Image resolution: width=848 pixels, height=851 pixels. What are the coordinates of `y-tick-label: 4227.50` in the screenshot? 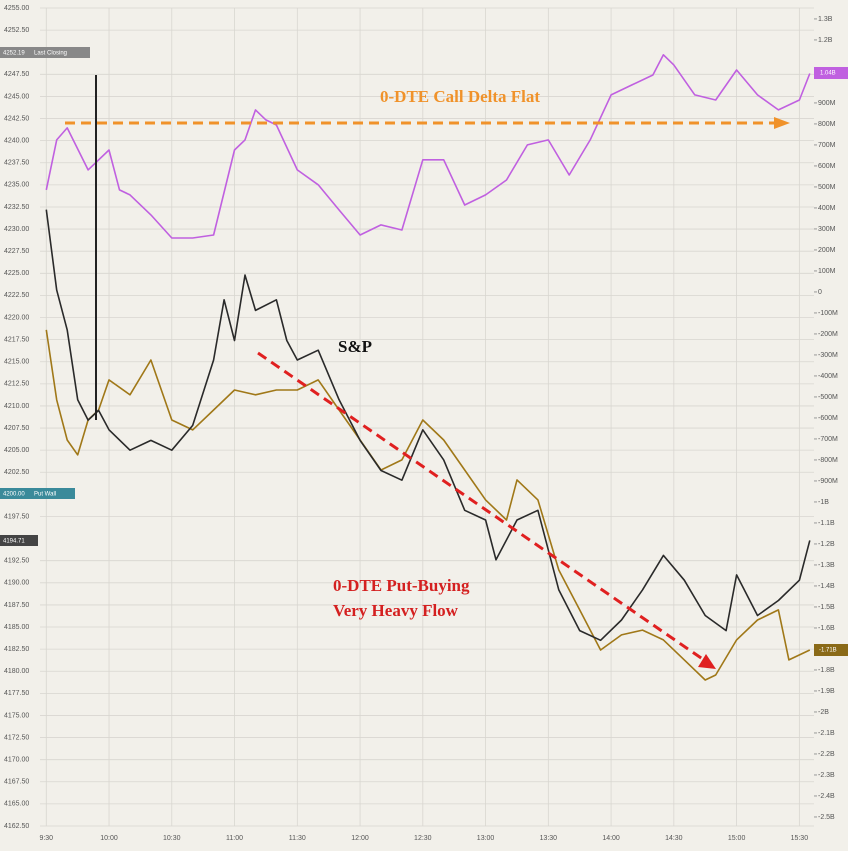 It's located at (16, 251).